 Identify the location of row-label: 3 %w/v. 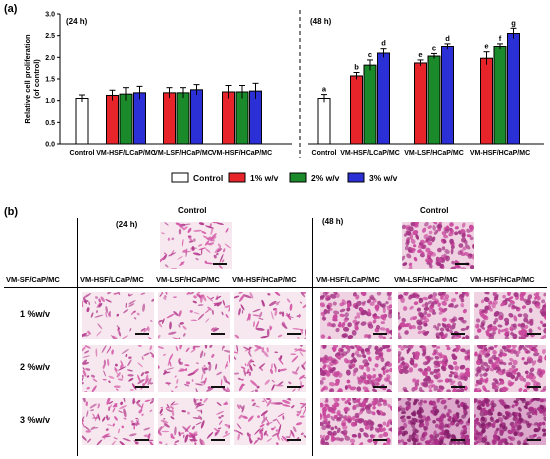
(35, 420).